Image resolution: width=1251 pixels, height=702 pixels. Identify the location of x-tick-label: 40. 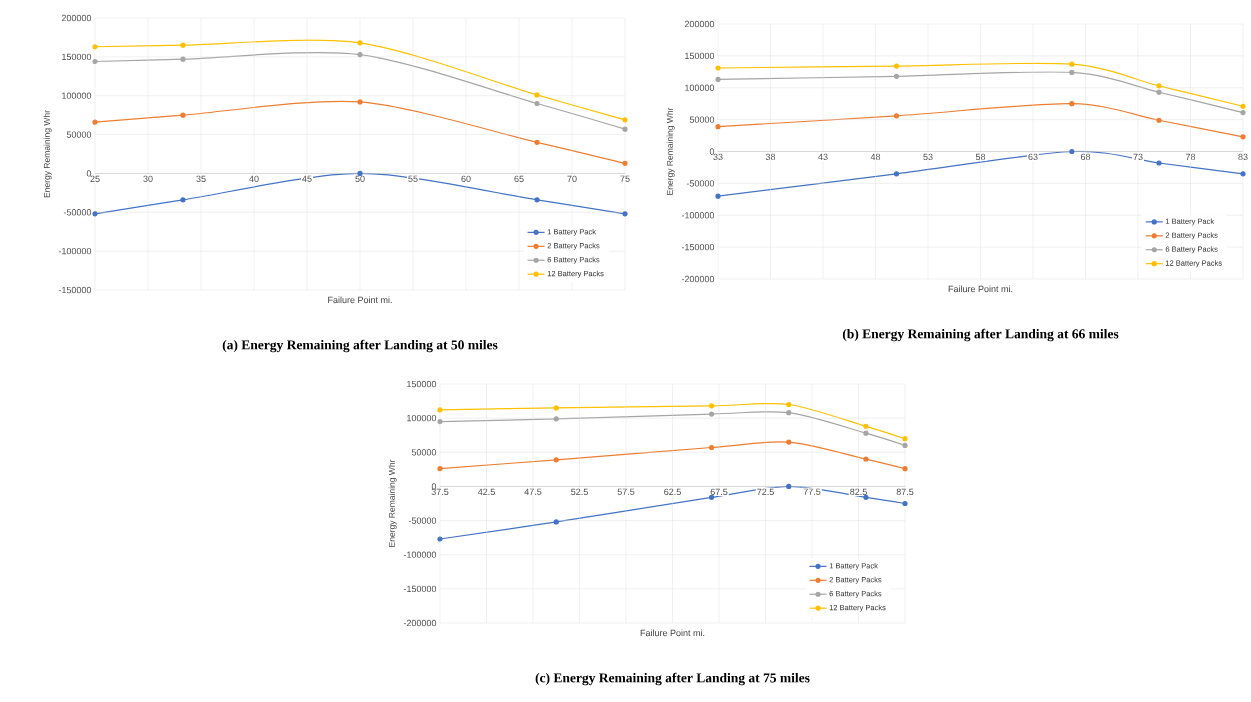
(254, 179).